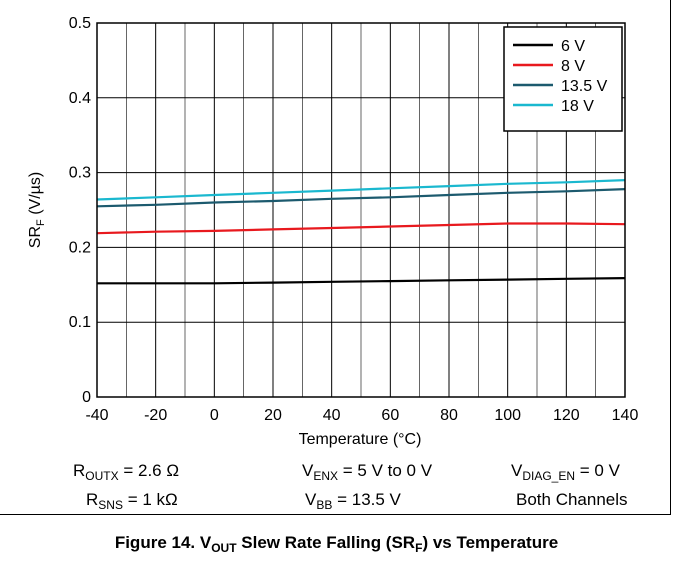 The width and height of the screenshot is (673, 567). I want to click on condition-venx: VENX = 5 V to 0 V, so click(367, 472).